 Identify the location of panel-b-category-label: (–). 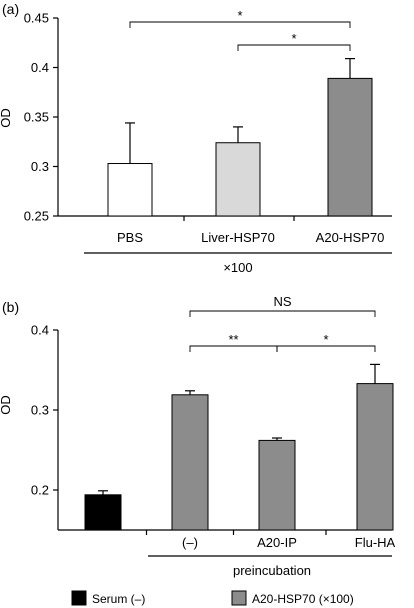
(190, 542).